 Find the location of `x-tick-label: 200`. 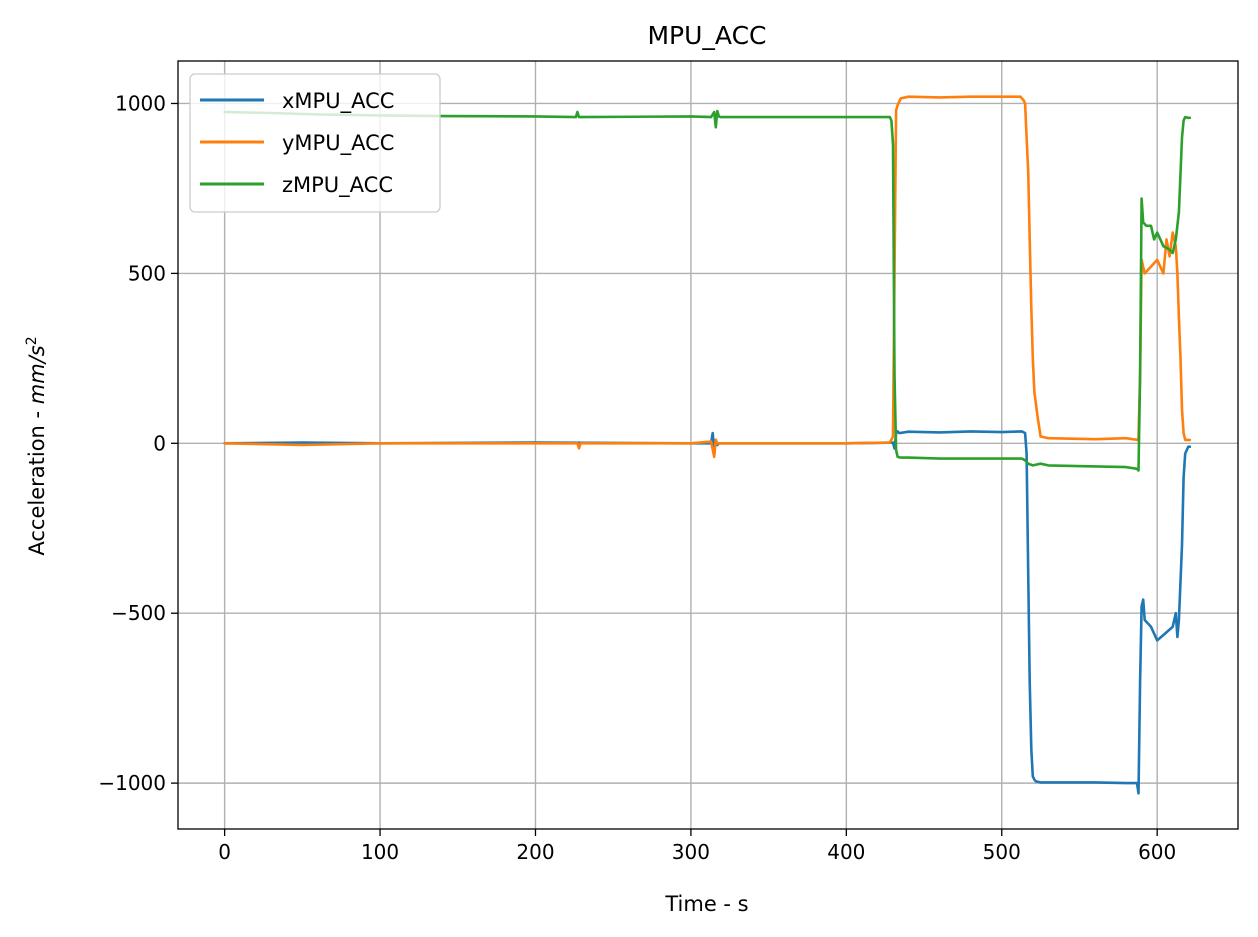

x-tick-label: 200 is located at coordinates (535, 852).